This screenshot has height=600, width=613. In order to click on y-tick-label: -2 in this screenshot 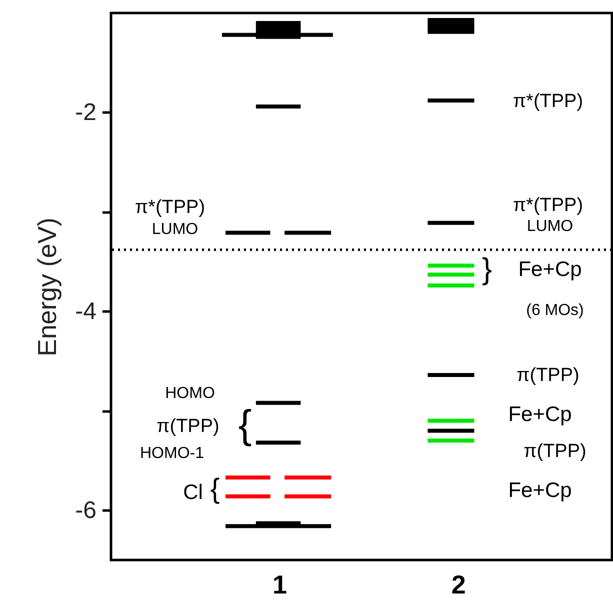, I will do `click(85, 112)`.